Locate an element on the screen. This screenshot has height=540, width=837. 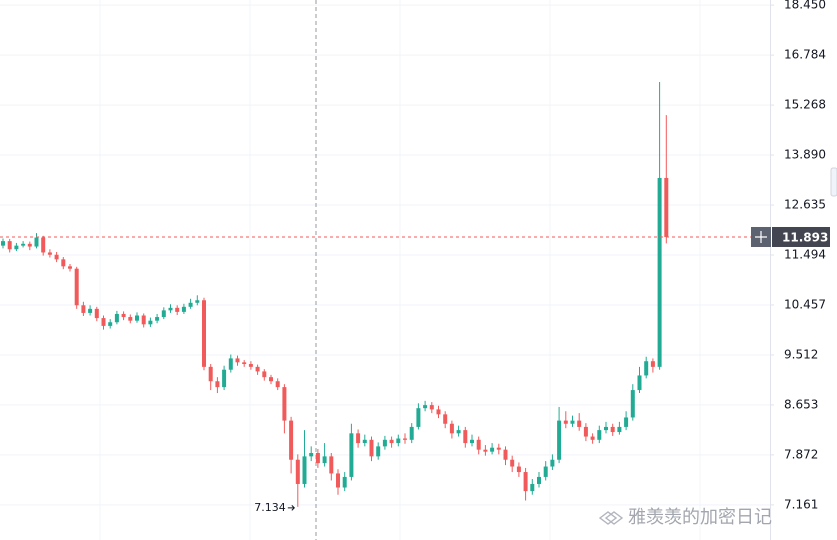
y-tick-label: 10.457 is located at coordinates (805, 304).